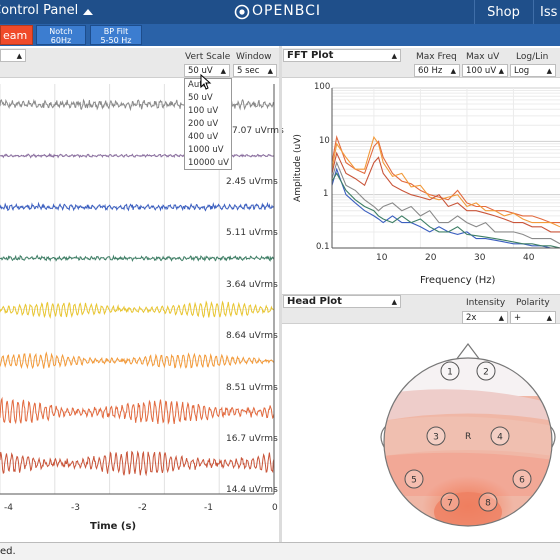 The height and width of the screenshot is (560, 560). Describe the element at coordinates (13, 55) in the screenshot. I see `time-series-widget-select: ▲` at that location.